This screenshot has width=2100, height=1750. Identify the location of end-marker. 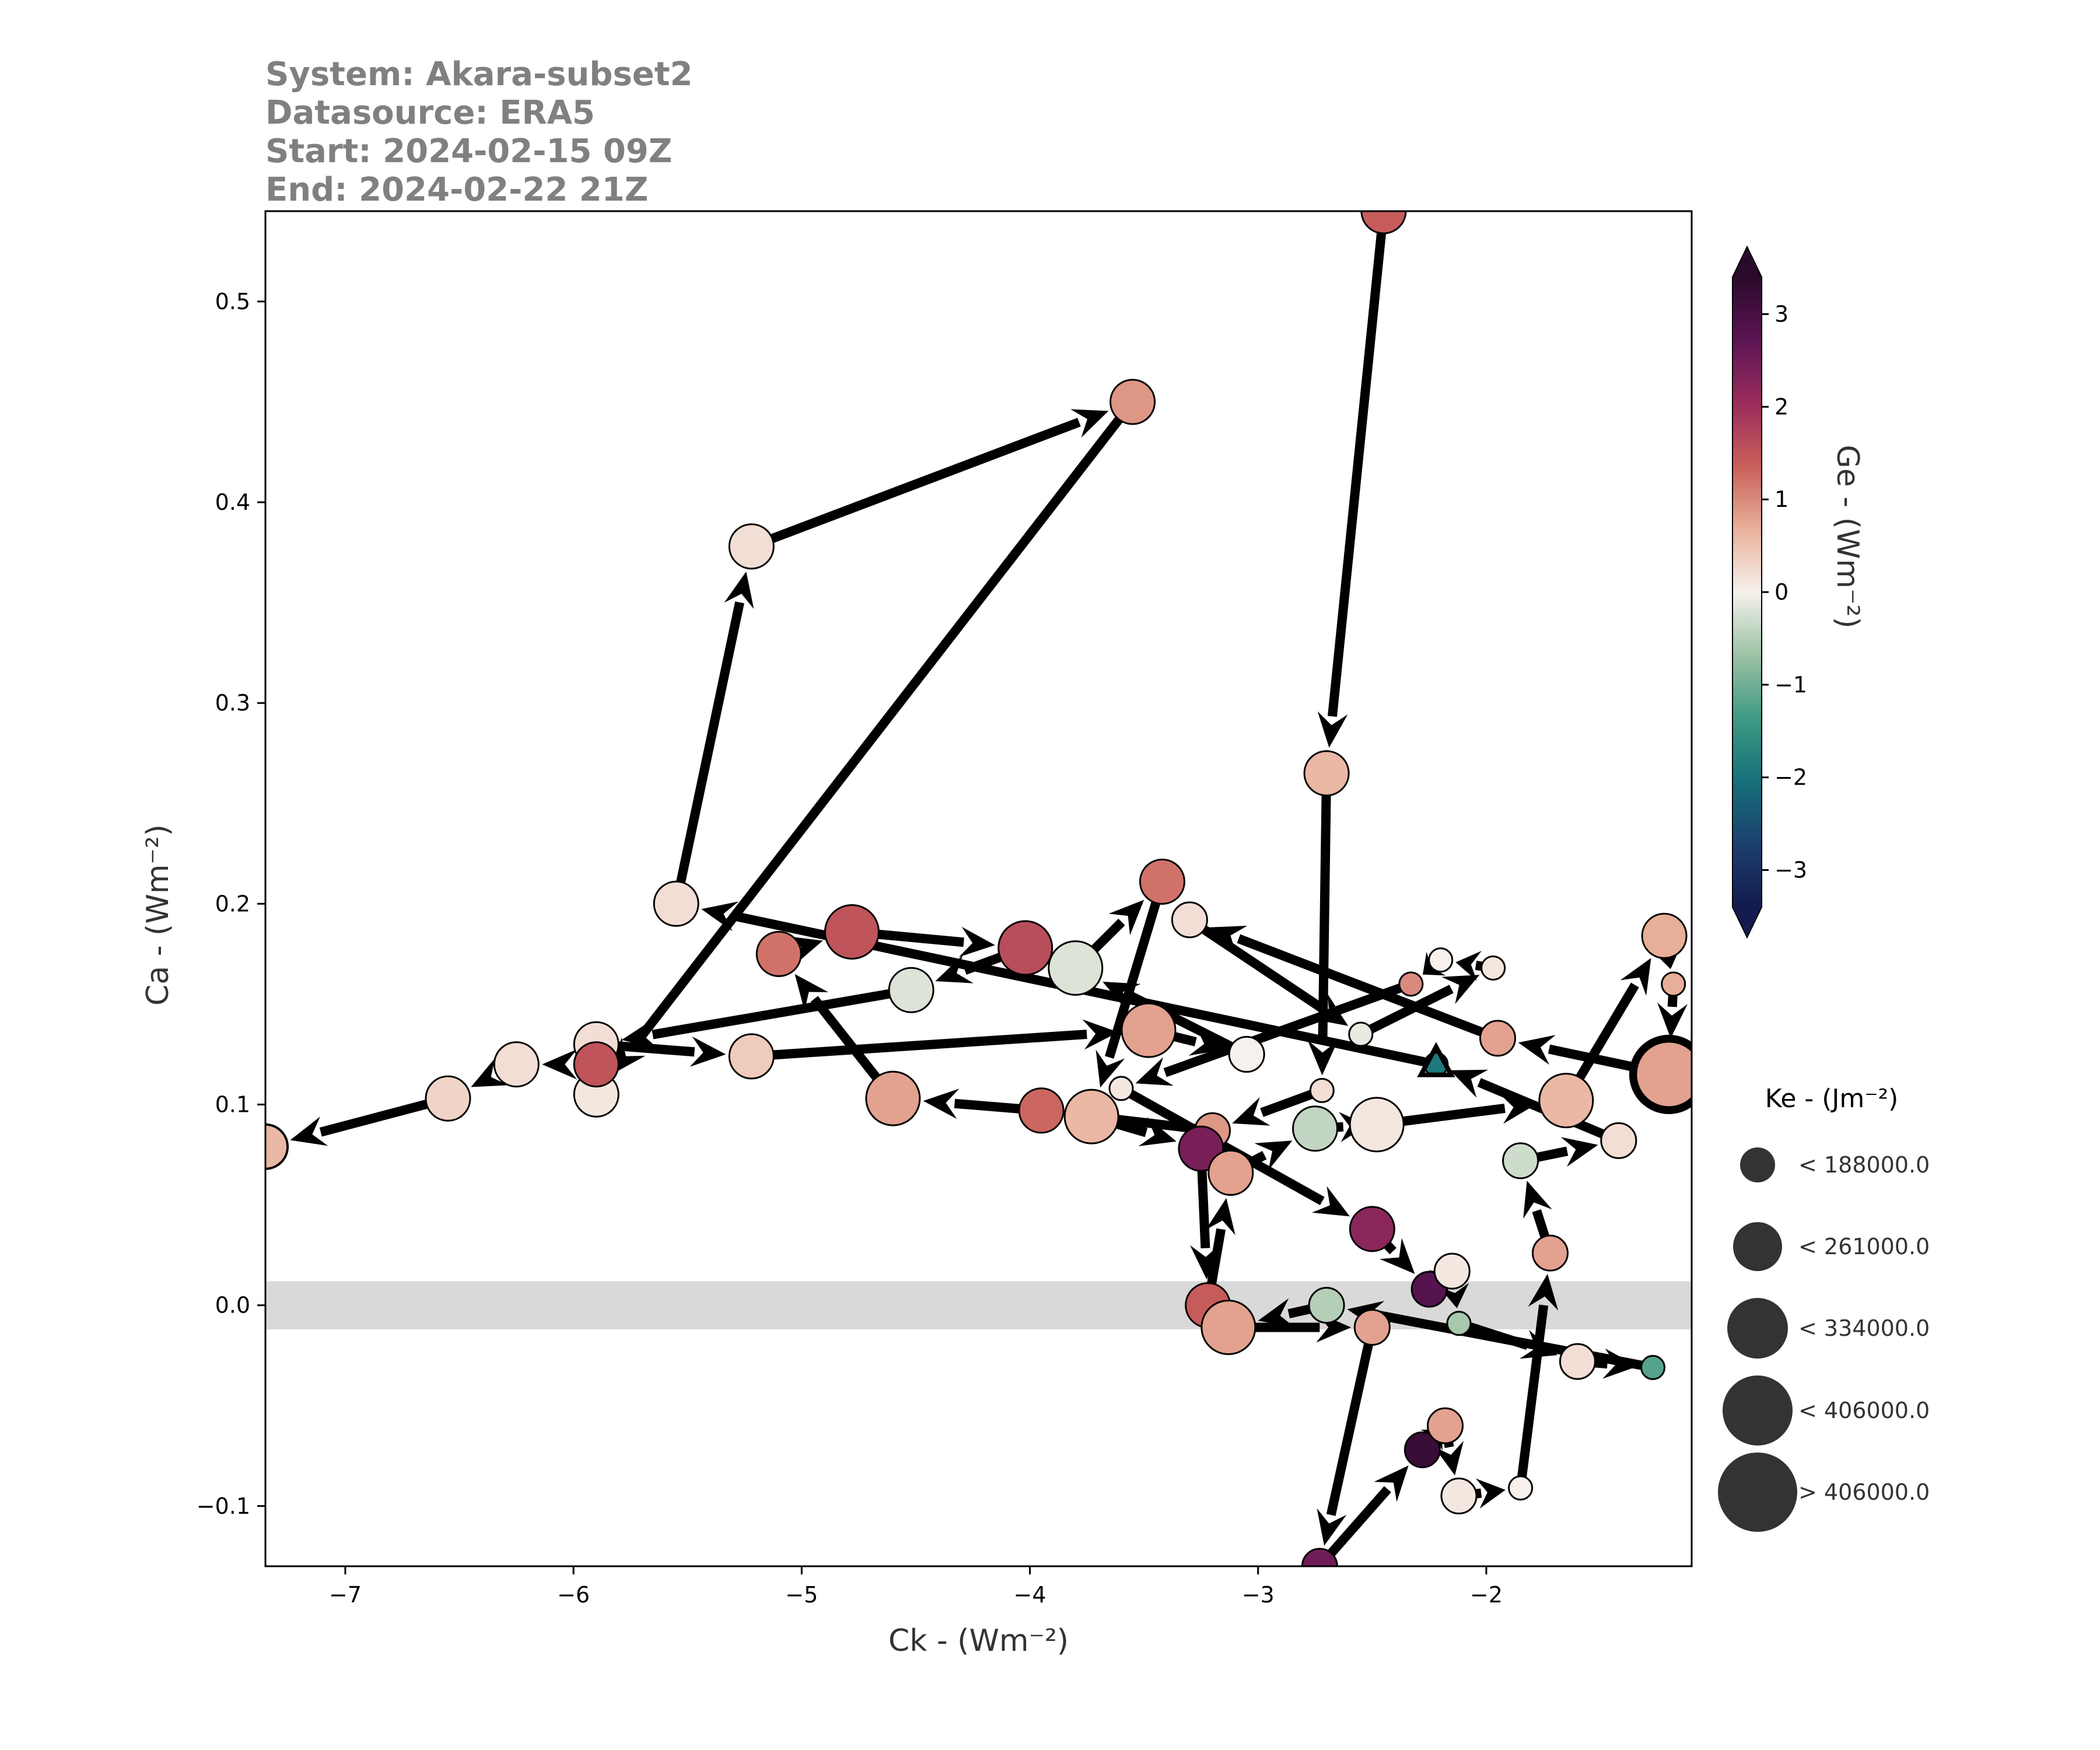
(1660, 1074).